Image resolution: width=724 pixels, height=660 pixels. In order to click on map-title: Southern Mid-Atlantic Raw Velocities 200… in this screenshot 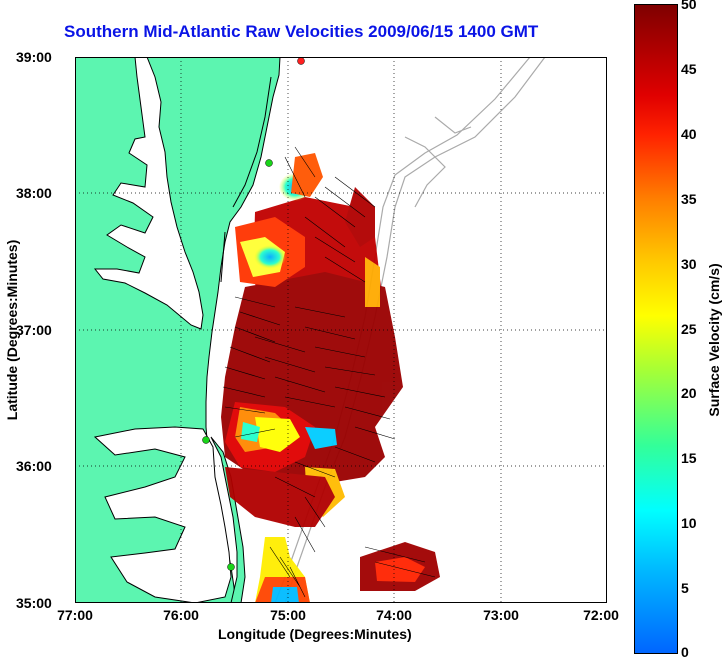, I will do `click(301, 31)`.